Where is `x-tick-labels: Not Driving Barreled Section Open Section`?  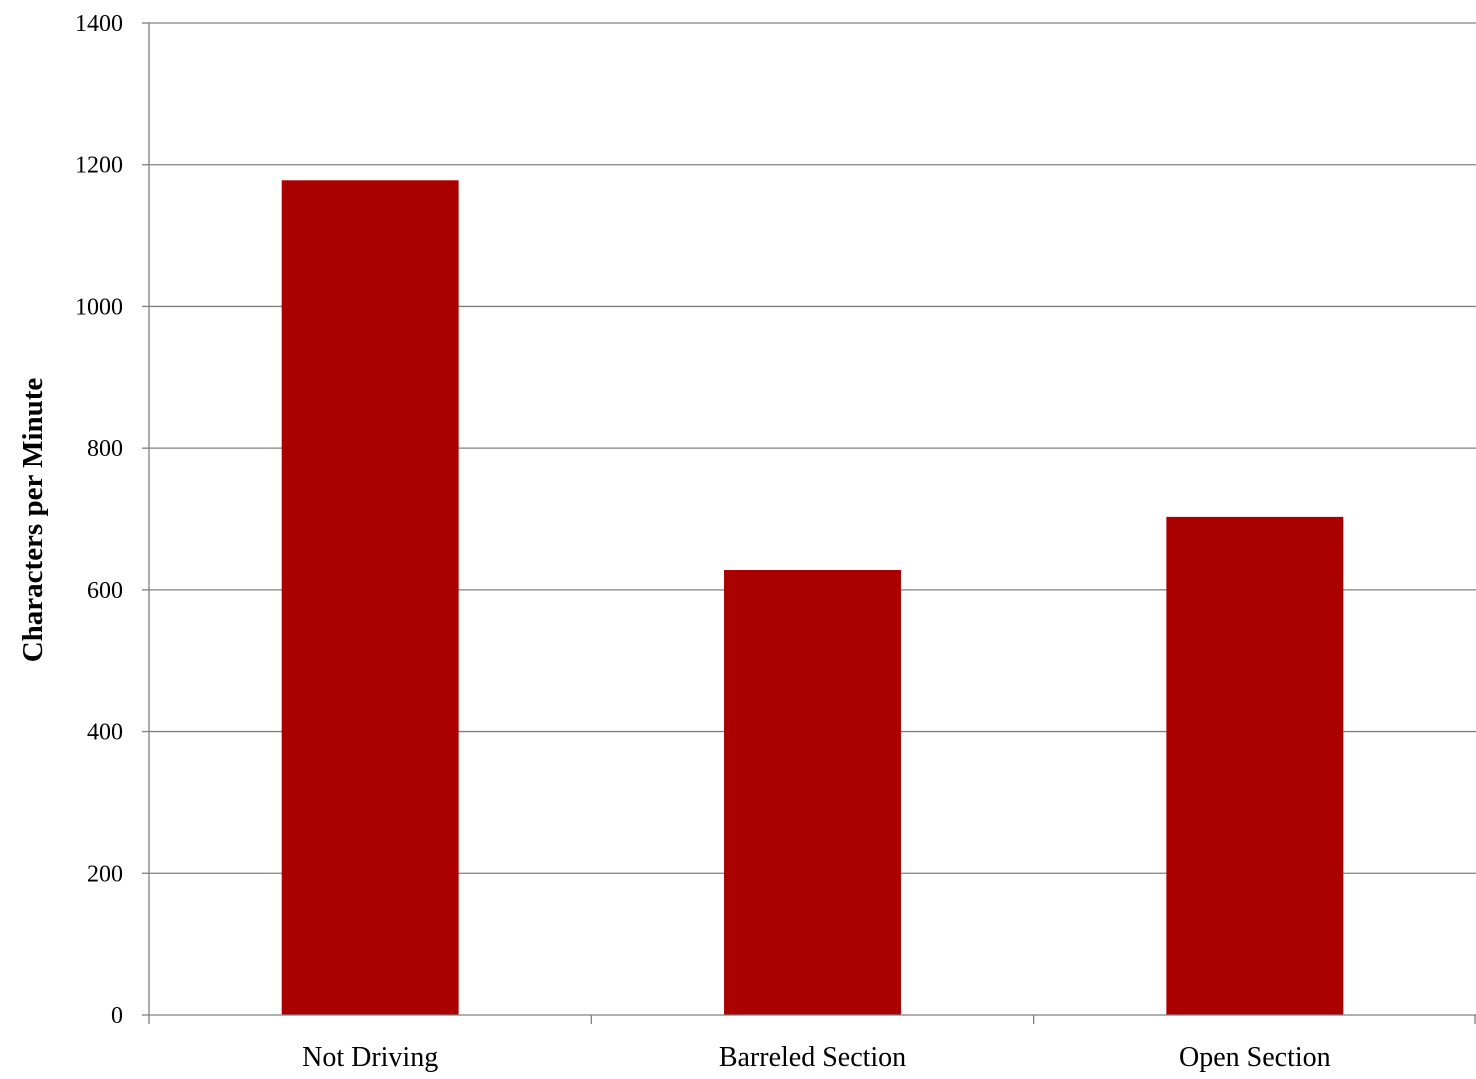 x-tick-labels: Not Driving Barreled Section Open Section is located at coordinates (812, 1044).